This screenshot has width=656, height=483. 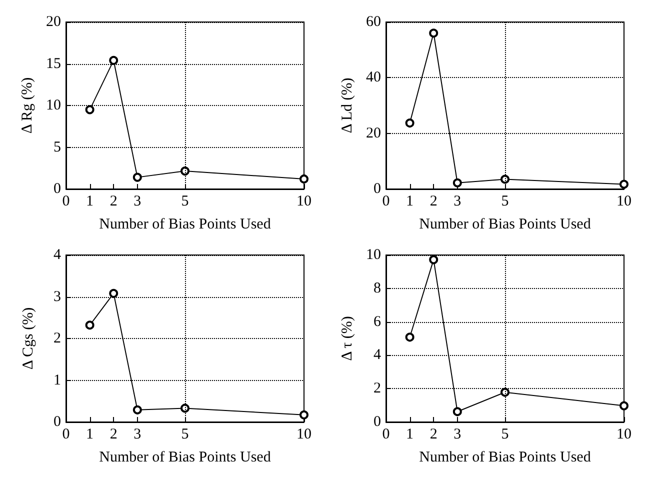 I want to click on y-tick-label: 1, so click(x=57, y=380).